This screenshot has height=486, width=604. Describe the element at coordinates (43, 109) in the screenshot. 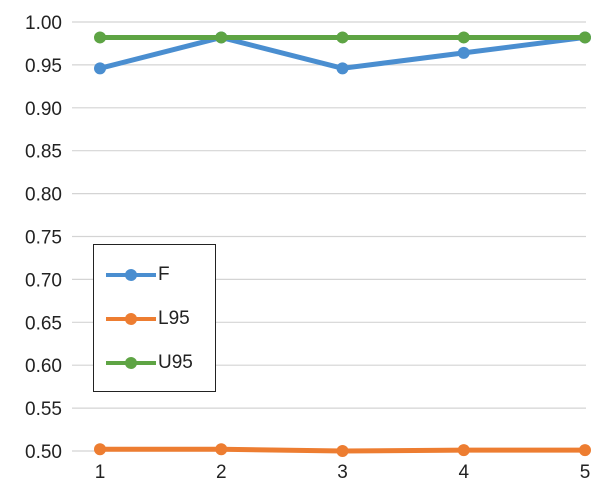

I see `y-tick-label: 0.90` at that location.